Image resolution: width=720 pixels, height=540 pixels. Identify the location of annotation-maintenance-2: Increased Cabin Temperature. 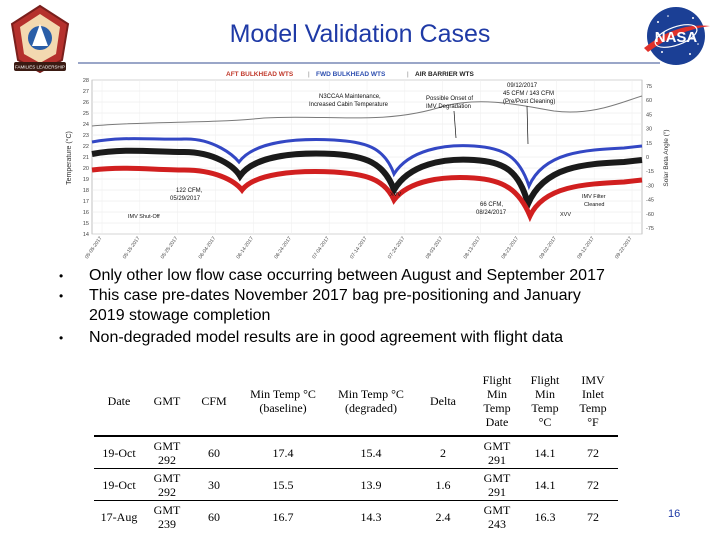
(349, 105).